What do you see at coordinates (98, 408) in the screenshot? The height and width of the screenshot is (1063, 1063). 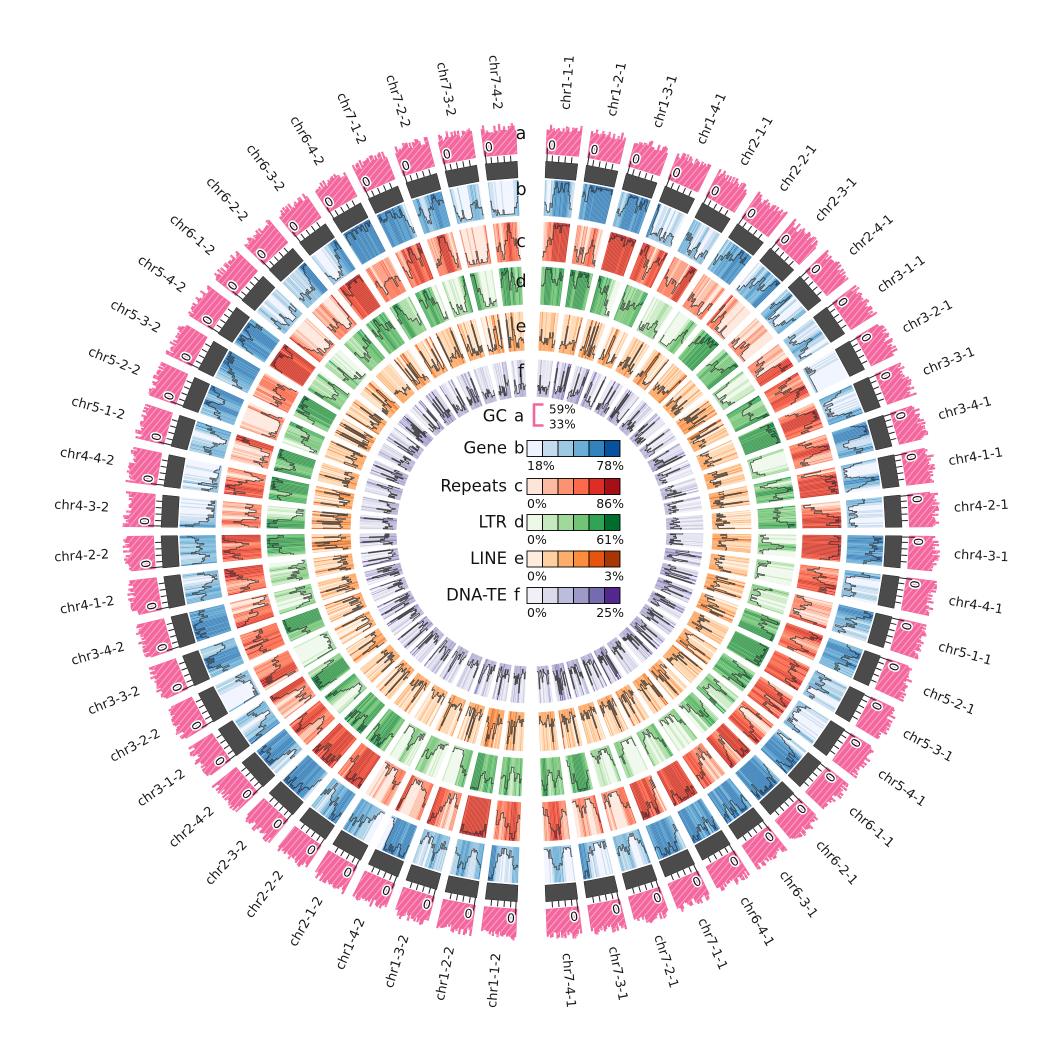 I see `chromosome-label: chr5-1-2` at bounding box center [98, 408].